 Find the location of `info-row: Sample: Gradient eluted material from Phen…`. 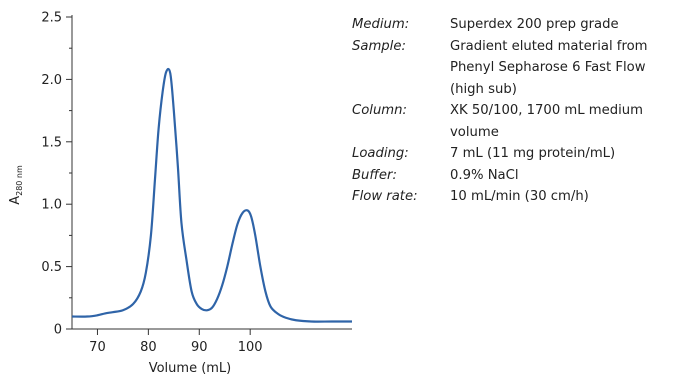

info-row: Sample: Gradient eluted material from Phen… is located at coordinates (513, 68).